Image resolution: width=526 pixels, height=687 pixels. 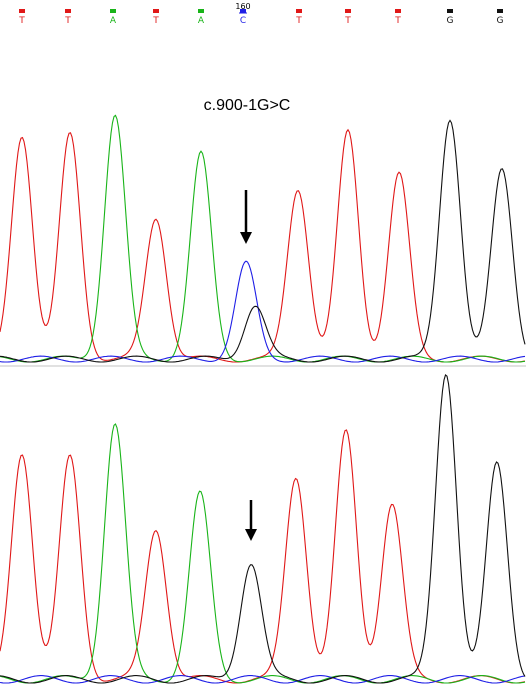 What do you see at coordinates (242, 6) in the screenshot?
I see `position-label-160: 160` at bounding box center [242, 6].